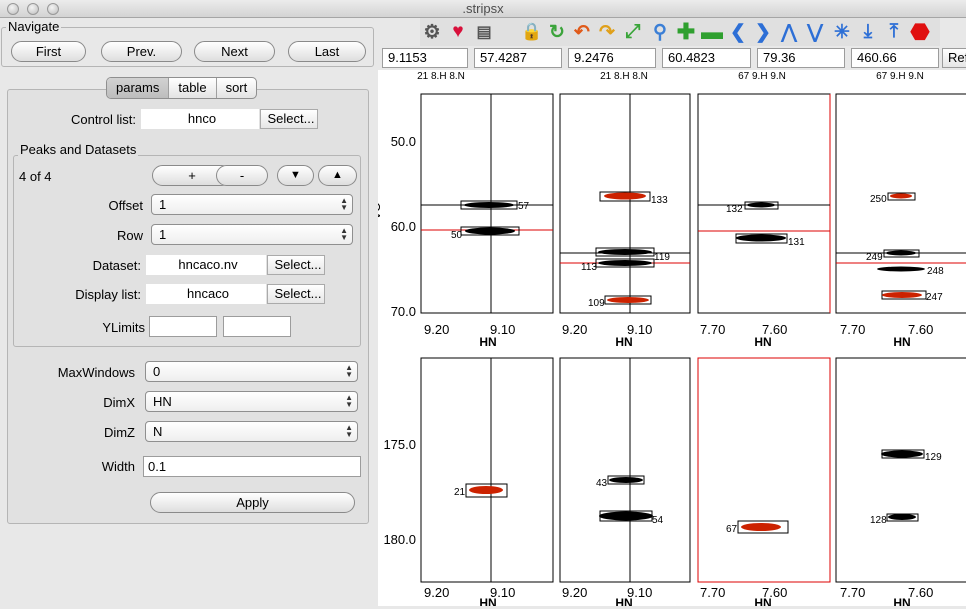  What do you see at coordinates (633, 31) in the screenshot?
I see `expand-icon: ⤢` at bounding box center [633, 31].